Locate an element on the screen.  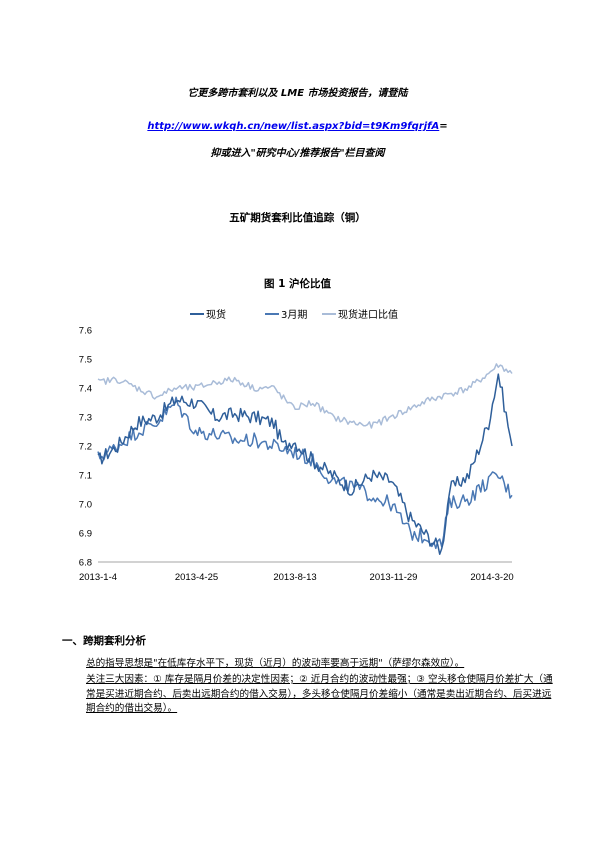
promo-line-1: 它更多跨市套利以及 LME 市场投资报告，请登陆 is located at coordinates (297, 93).